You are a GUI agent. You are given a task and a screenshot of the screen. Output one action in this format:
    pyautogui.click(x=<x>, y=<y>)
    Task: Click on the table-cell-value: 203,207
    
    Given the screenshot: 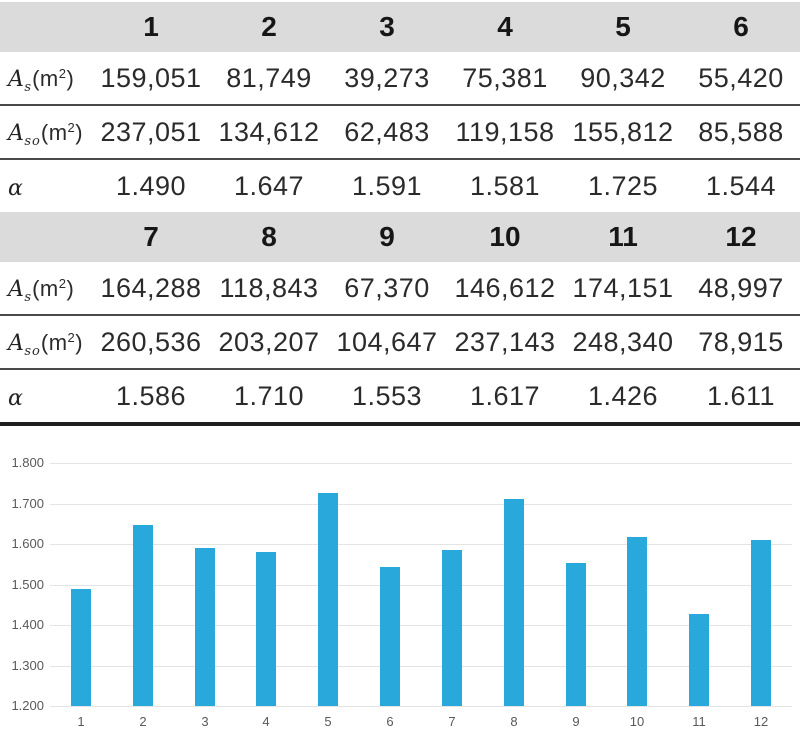 What is the action you would take?
    pyautogui.click(x=269, y=341)
    